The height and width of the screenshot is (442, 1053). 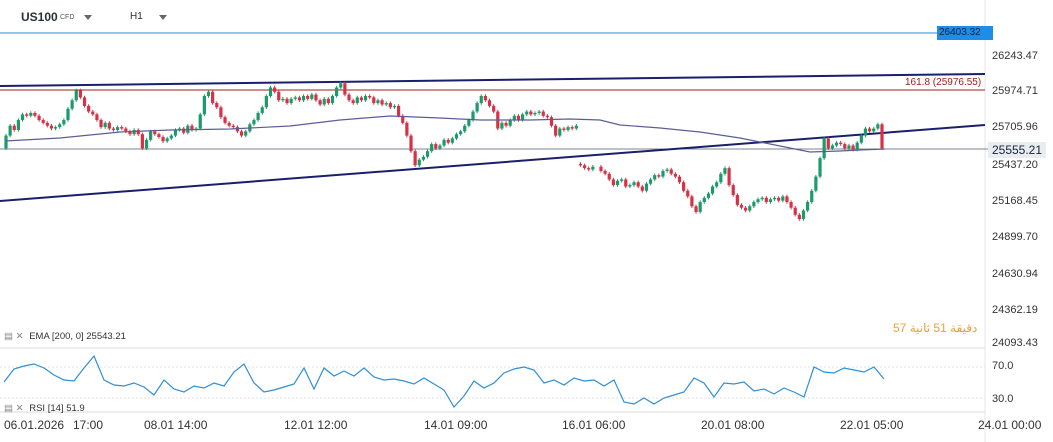 What do you see at coordinates (136, 16) in the screenshot?
I see `timeframe-label: H1` at bounding box center [136, 16].